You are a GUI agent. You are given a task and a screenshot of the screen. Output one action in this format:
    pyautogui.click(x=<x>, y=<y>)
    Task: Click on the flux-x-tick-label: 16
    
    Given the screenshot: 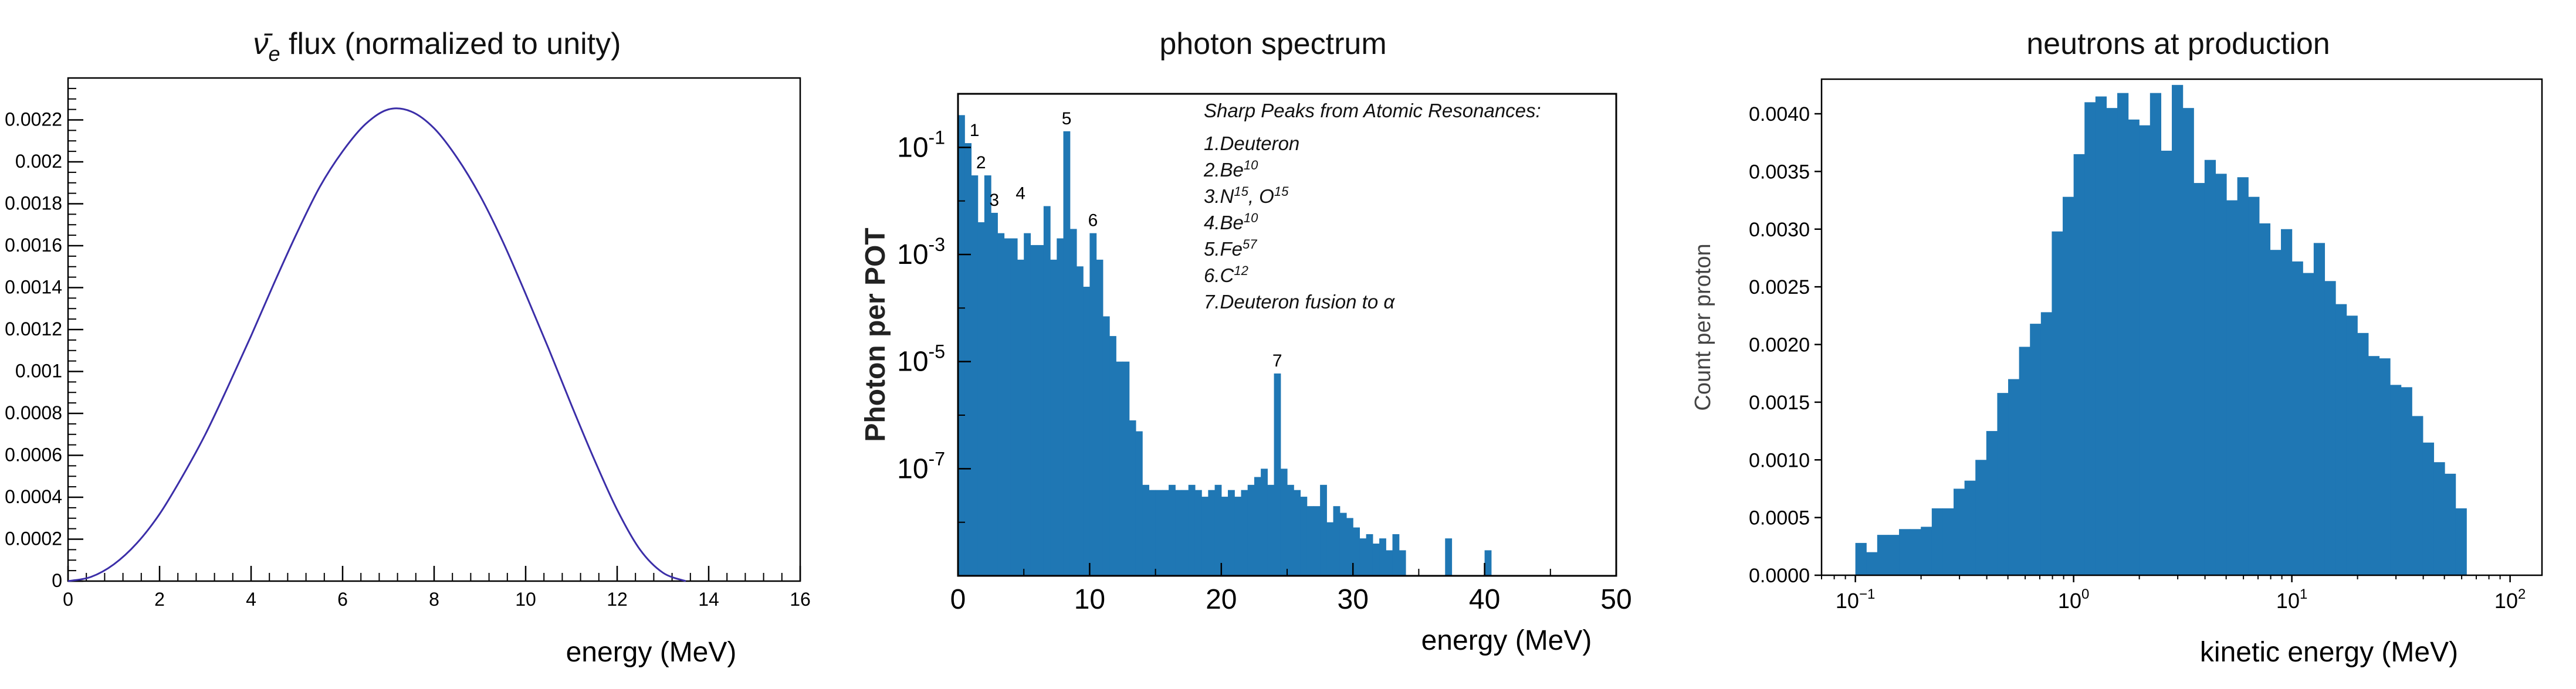 What is the action you would take?
    pyautogui.click(x=800, y=599)
    